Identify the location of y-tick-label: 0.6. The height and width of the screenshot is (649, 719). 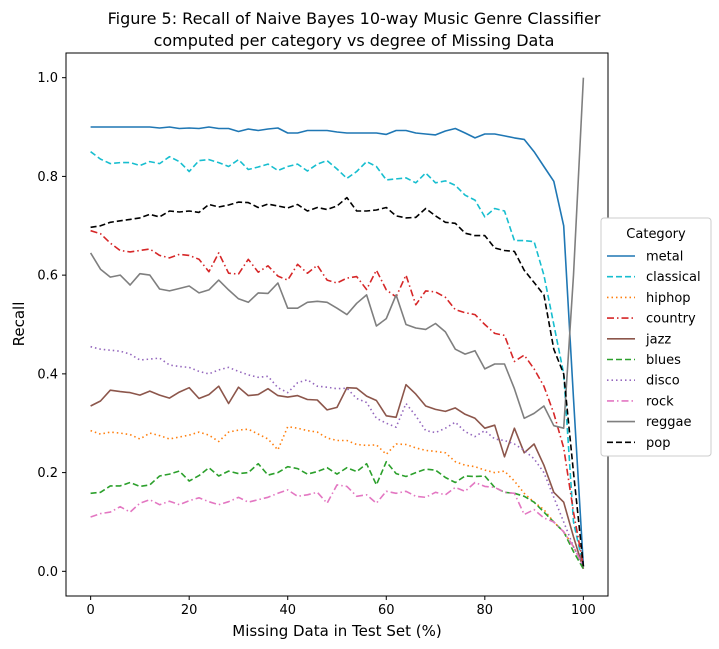
(47, 276).